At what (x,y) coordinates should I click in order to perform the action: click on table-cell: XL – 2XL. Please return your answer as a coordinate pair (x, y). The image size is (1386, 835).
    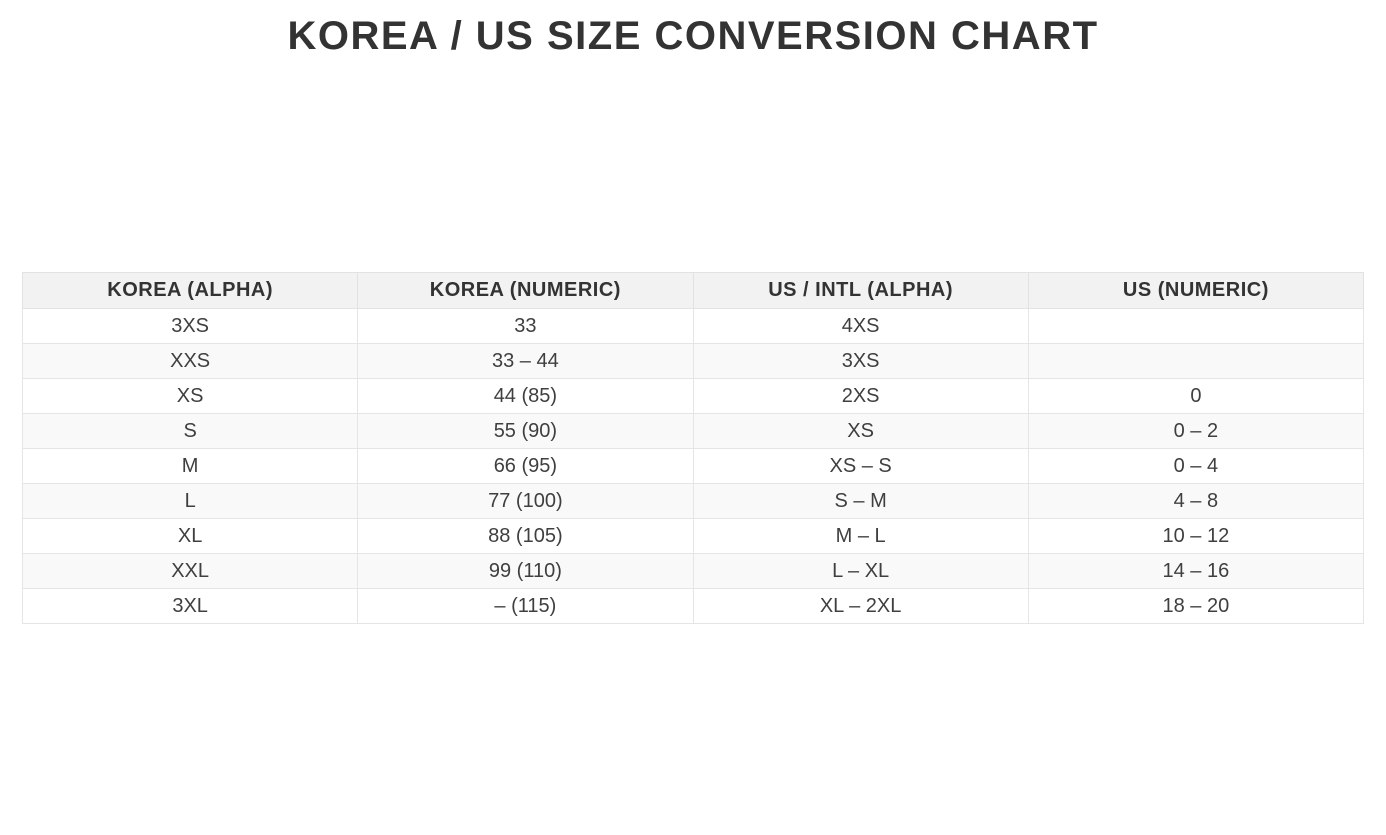
    Looking at the image, I should click on (860, 606).